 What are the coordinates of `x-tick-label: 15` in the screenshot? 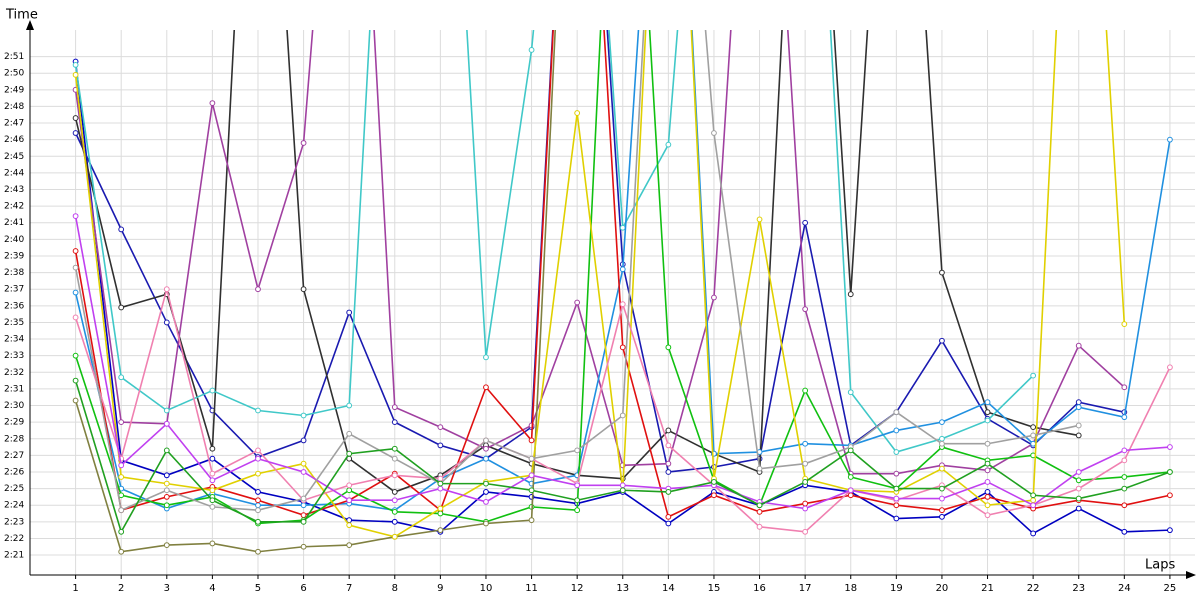 It's located at (714, 588).